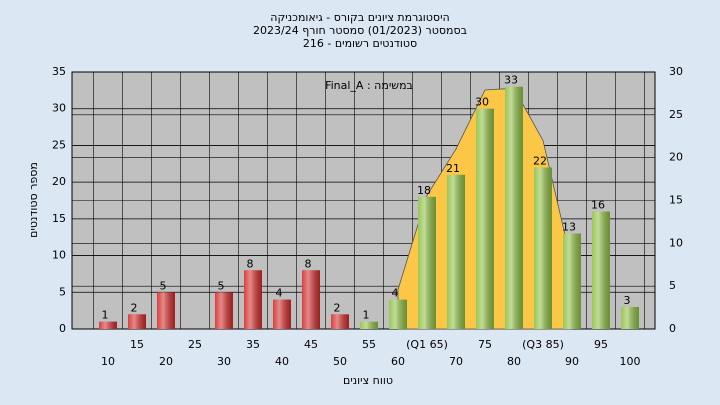  What do you see at coordinates (59, 71) in the screenshot?
I see `y-tick-label: 35` at bounding box center [59, 71].